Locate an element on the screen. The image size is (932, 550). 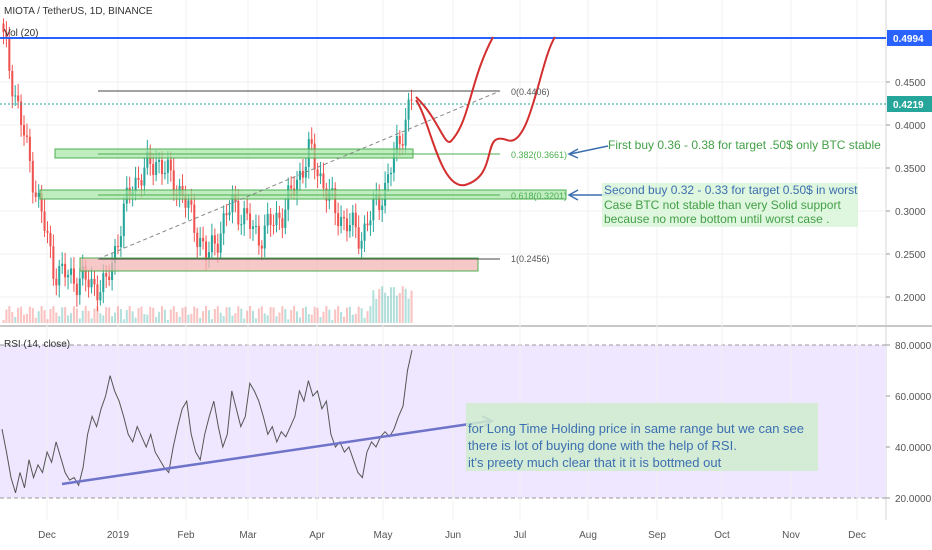
rsi-trendline is located at coordinates (276, 452).